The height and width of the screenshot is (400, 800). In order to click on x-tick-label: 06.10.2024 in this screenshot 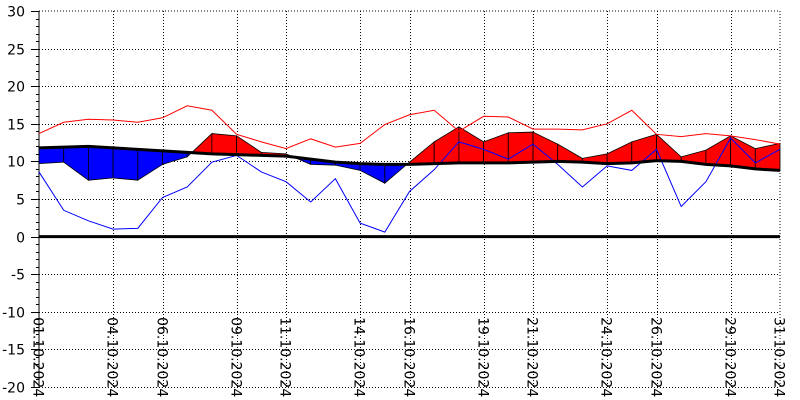, I will do `click(162, 357)`.